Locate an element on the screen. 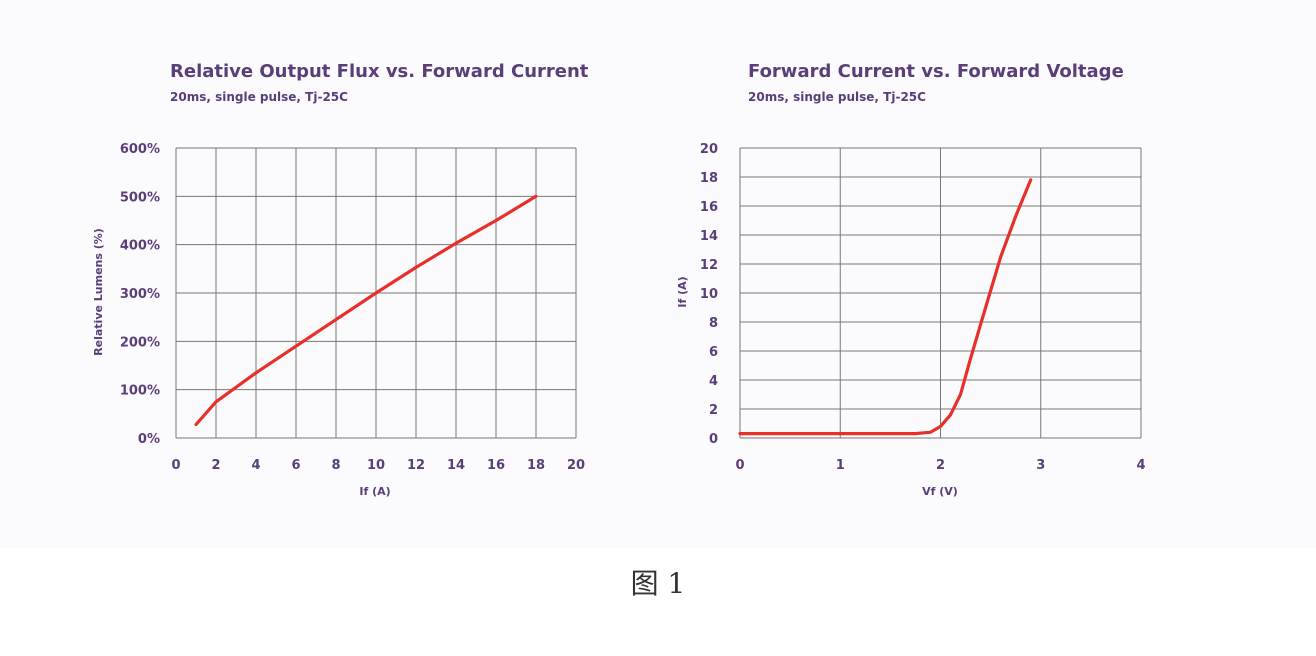  y-tick-label: 100% is located at coordinates (140, 391).